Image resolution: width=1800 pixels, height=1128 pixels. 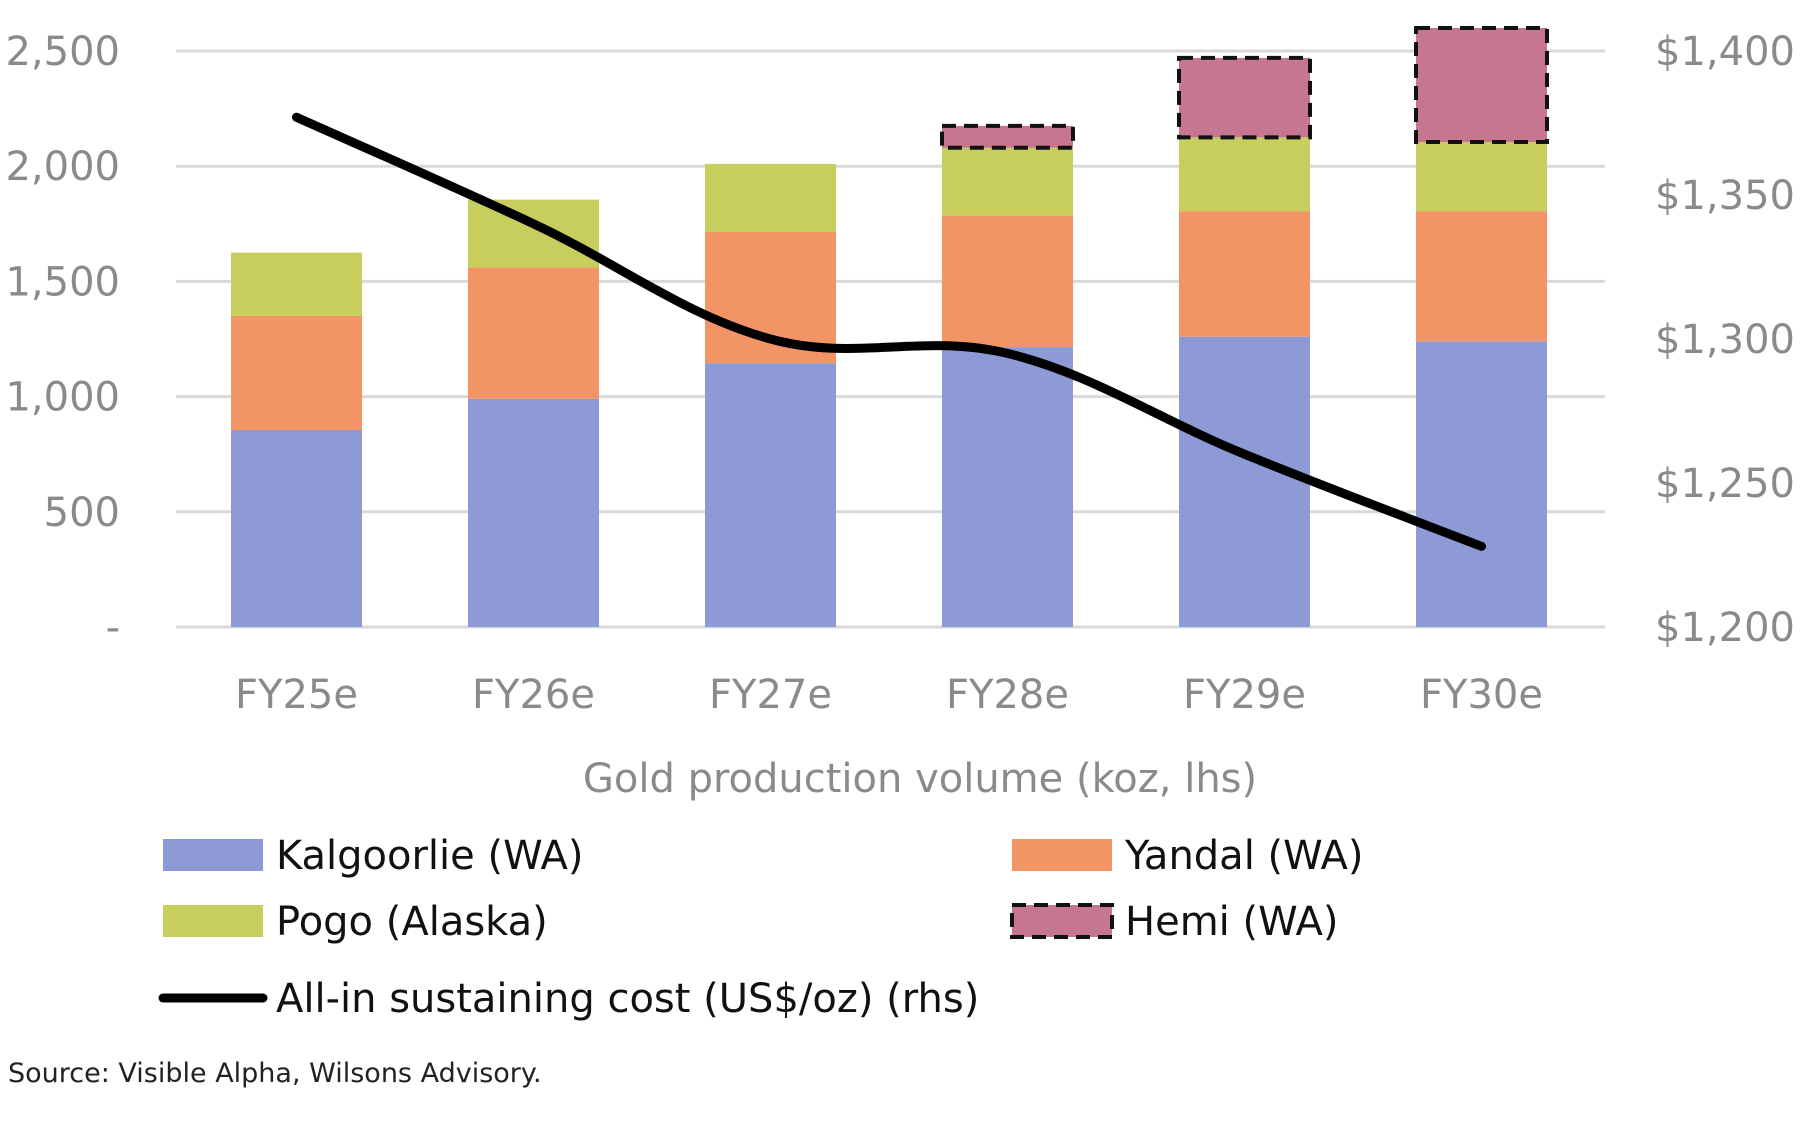 What do you see at coordinates (62, 167) in the screenshot?
I see `left-tick-label: 2,000` at bounding box center [62, 167].